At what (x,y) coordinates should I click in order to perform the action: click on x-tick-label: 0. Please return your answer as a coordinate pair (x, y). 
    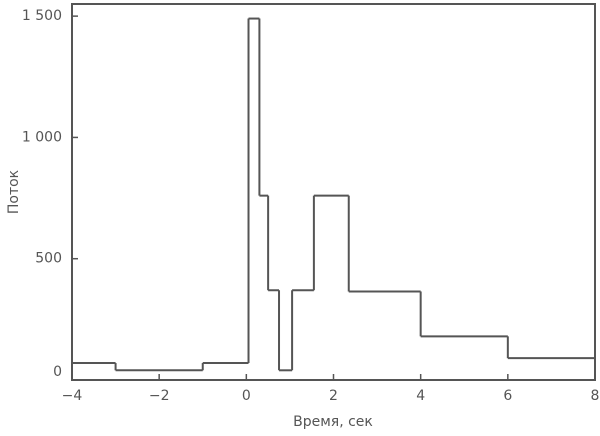
    Looking at the image, I should click on (246, 396).